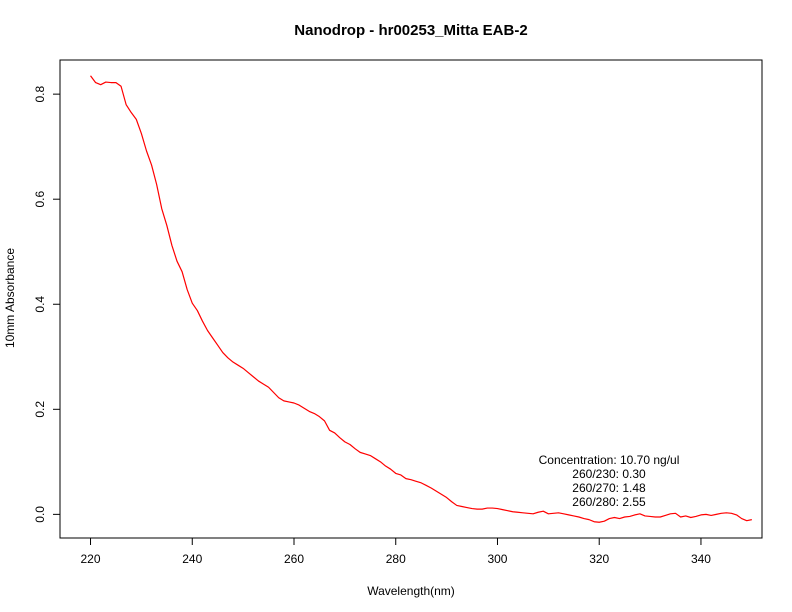 The image size is (792, 612). Describe the element at coordinates (40, 304) in the screenshot. I see `y-tick-label: 0.4` at that location.